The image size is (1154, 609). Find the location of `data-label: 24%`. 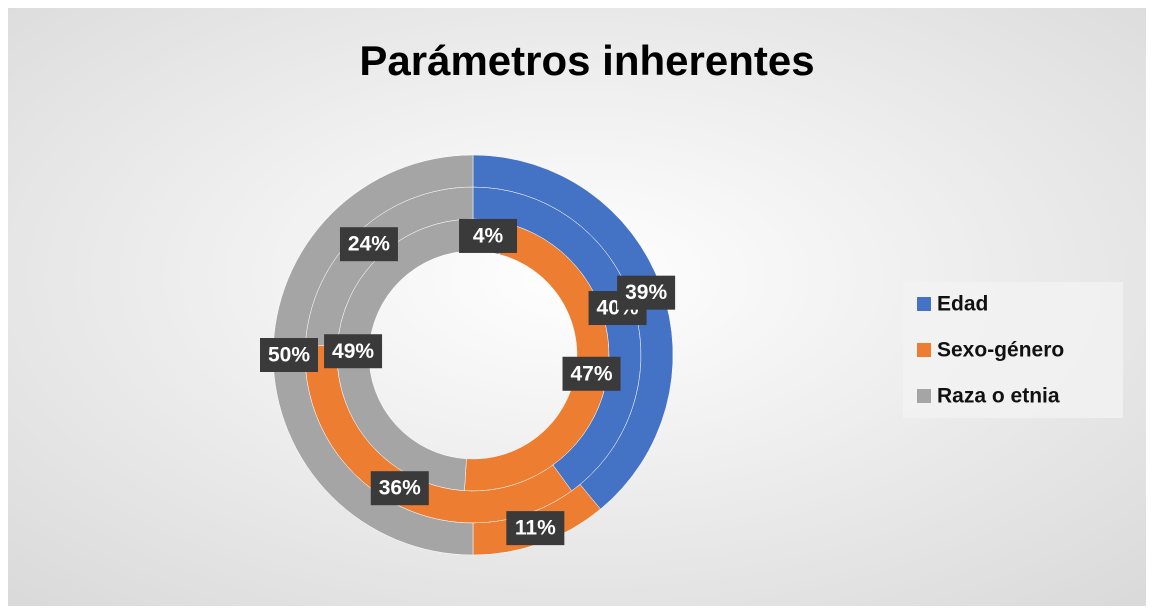

data-label: 24% is located at coordinates (369, 244).